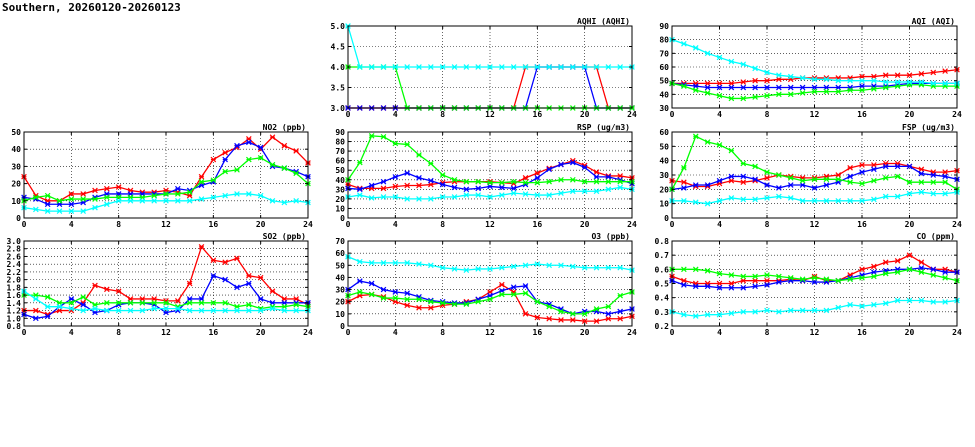 The image size is (975, 447). Describe the element at coordinates (91, 7) in the screenshot. I see `page-title: Southern, 20260120-20260123` at that location.